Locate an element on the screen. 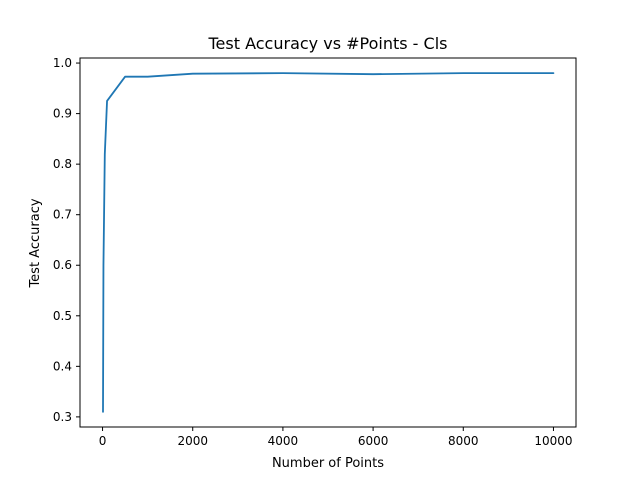 The height and width of the screenshot is (480, 640). x-tick-label: 8000 is located at coordinates (463, 441).